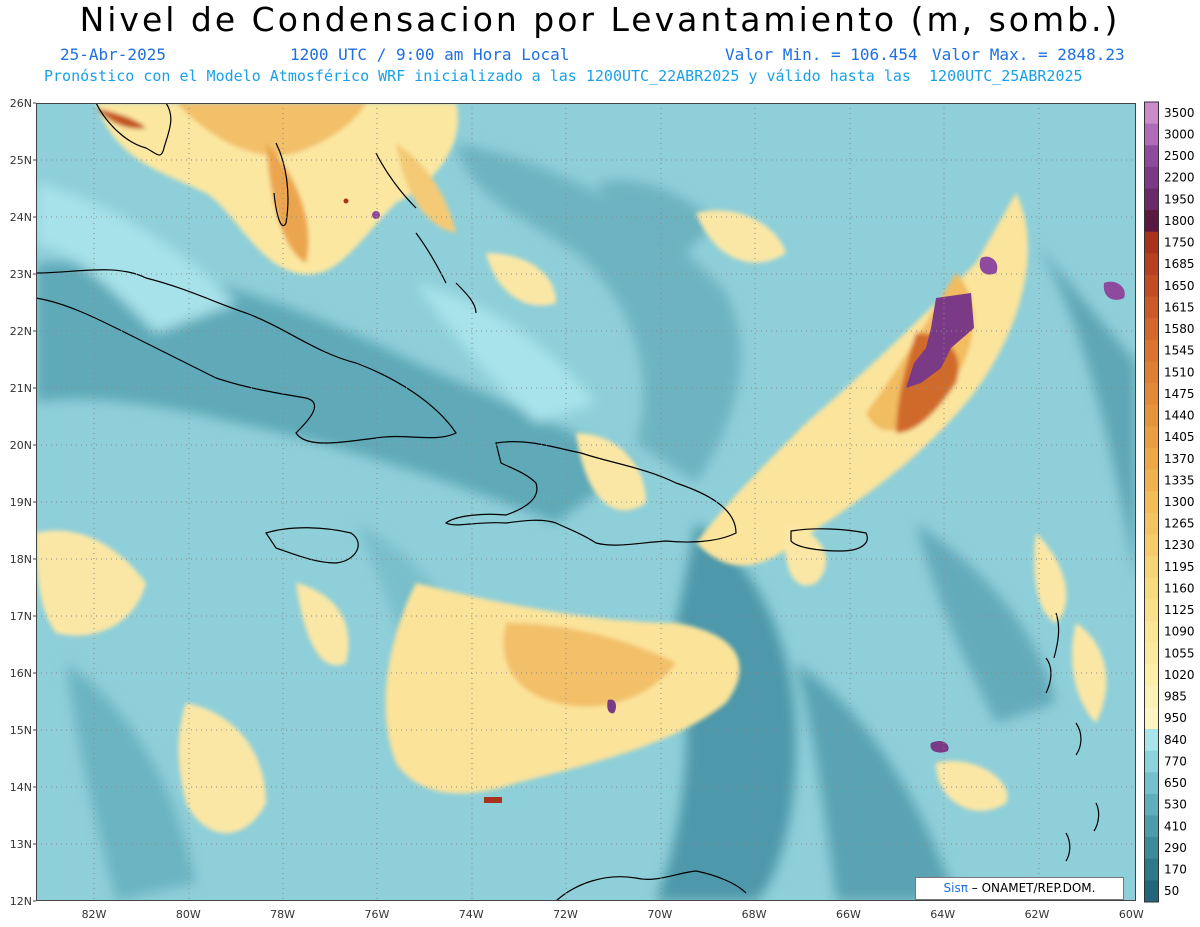  Describe the element at coordinates (1175, 740) in the screenshot. I see `colorbar-label: 840` at that location.